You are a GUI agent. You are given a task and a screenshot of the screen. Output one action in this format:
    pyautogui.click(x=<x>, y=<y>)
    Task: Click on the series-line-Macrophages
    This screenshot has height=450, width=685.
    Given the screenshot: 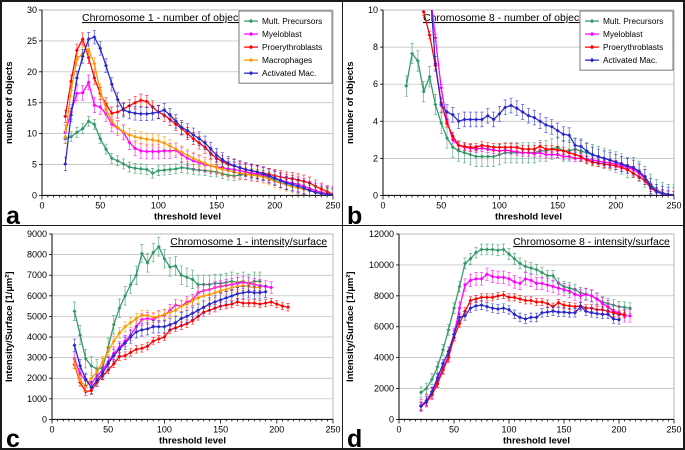 What is the action you would take?
    pyautogui.click(x=166, y=335)
    